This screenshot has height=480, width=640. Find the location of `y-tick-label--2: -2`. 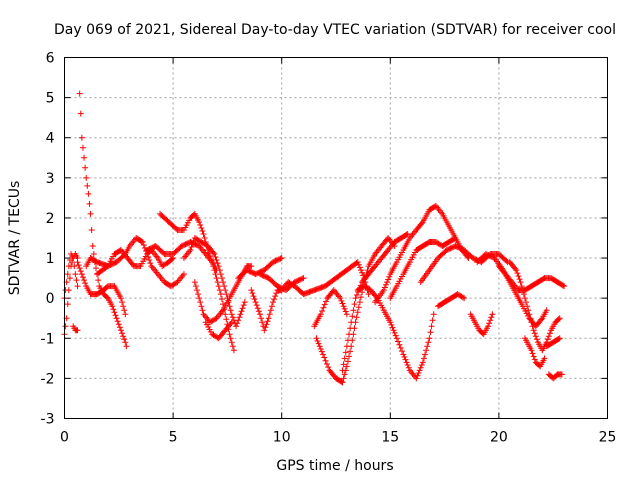

y-tick-label--2: -2 is located at coordinates (48, 379).